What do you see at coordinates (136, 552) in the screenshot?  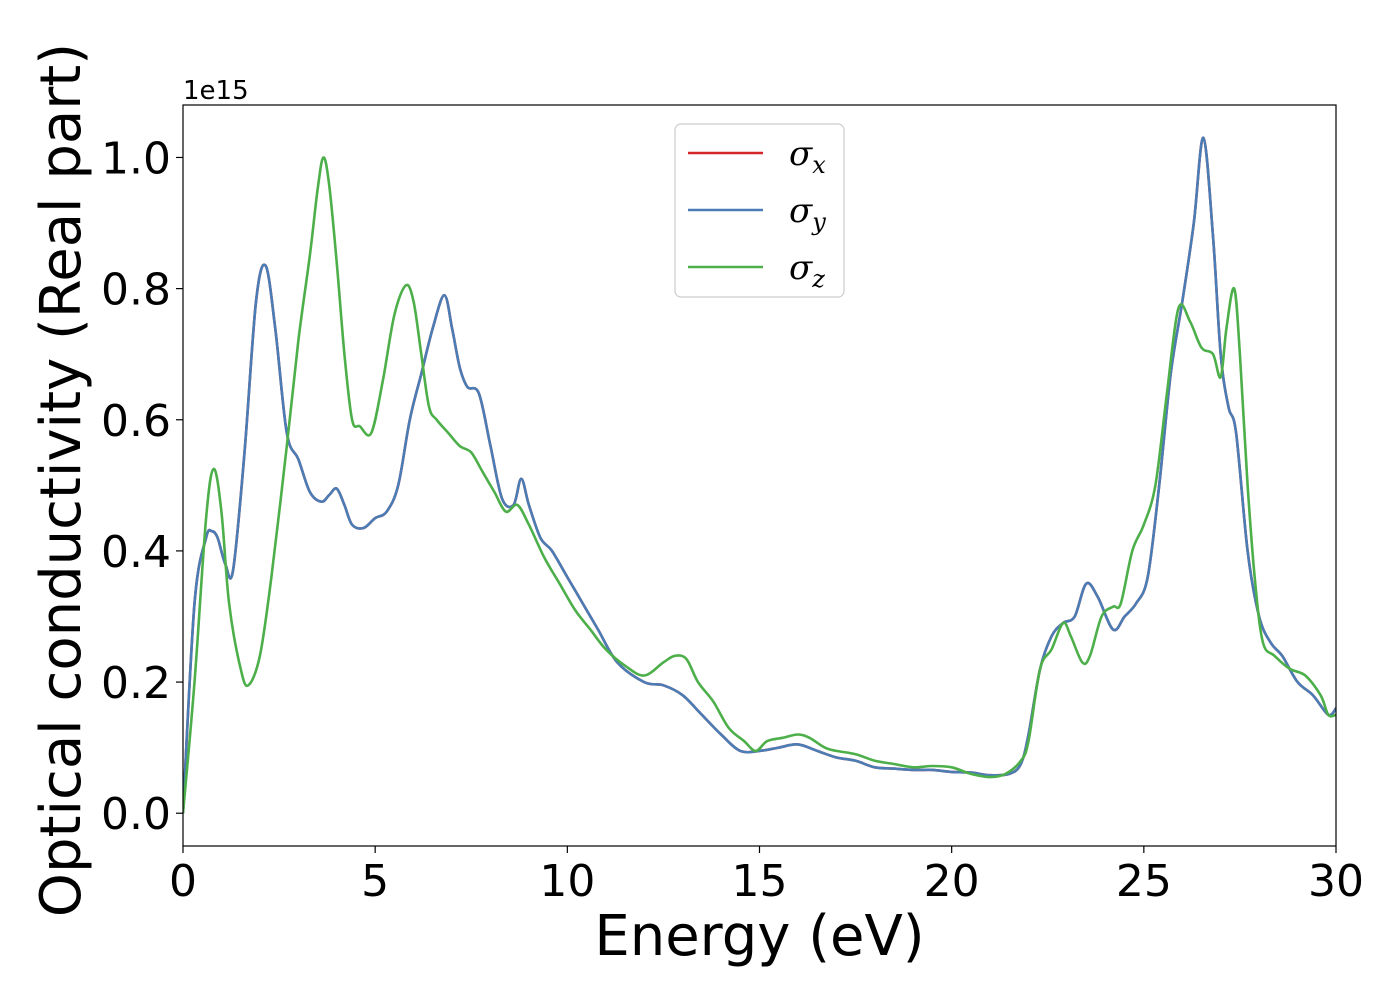 I see `y-tick-label: 0.4` at bounding box center [136, 552].